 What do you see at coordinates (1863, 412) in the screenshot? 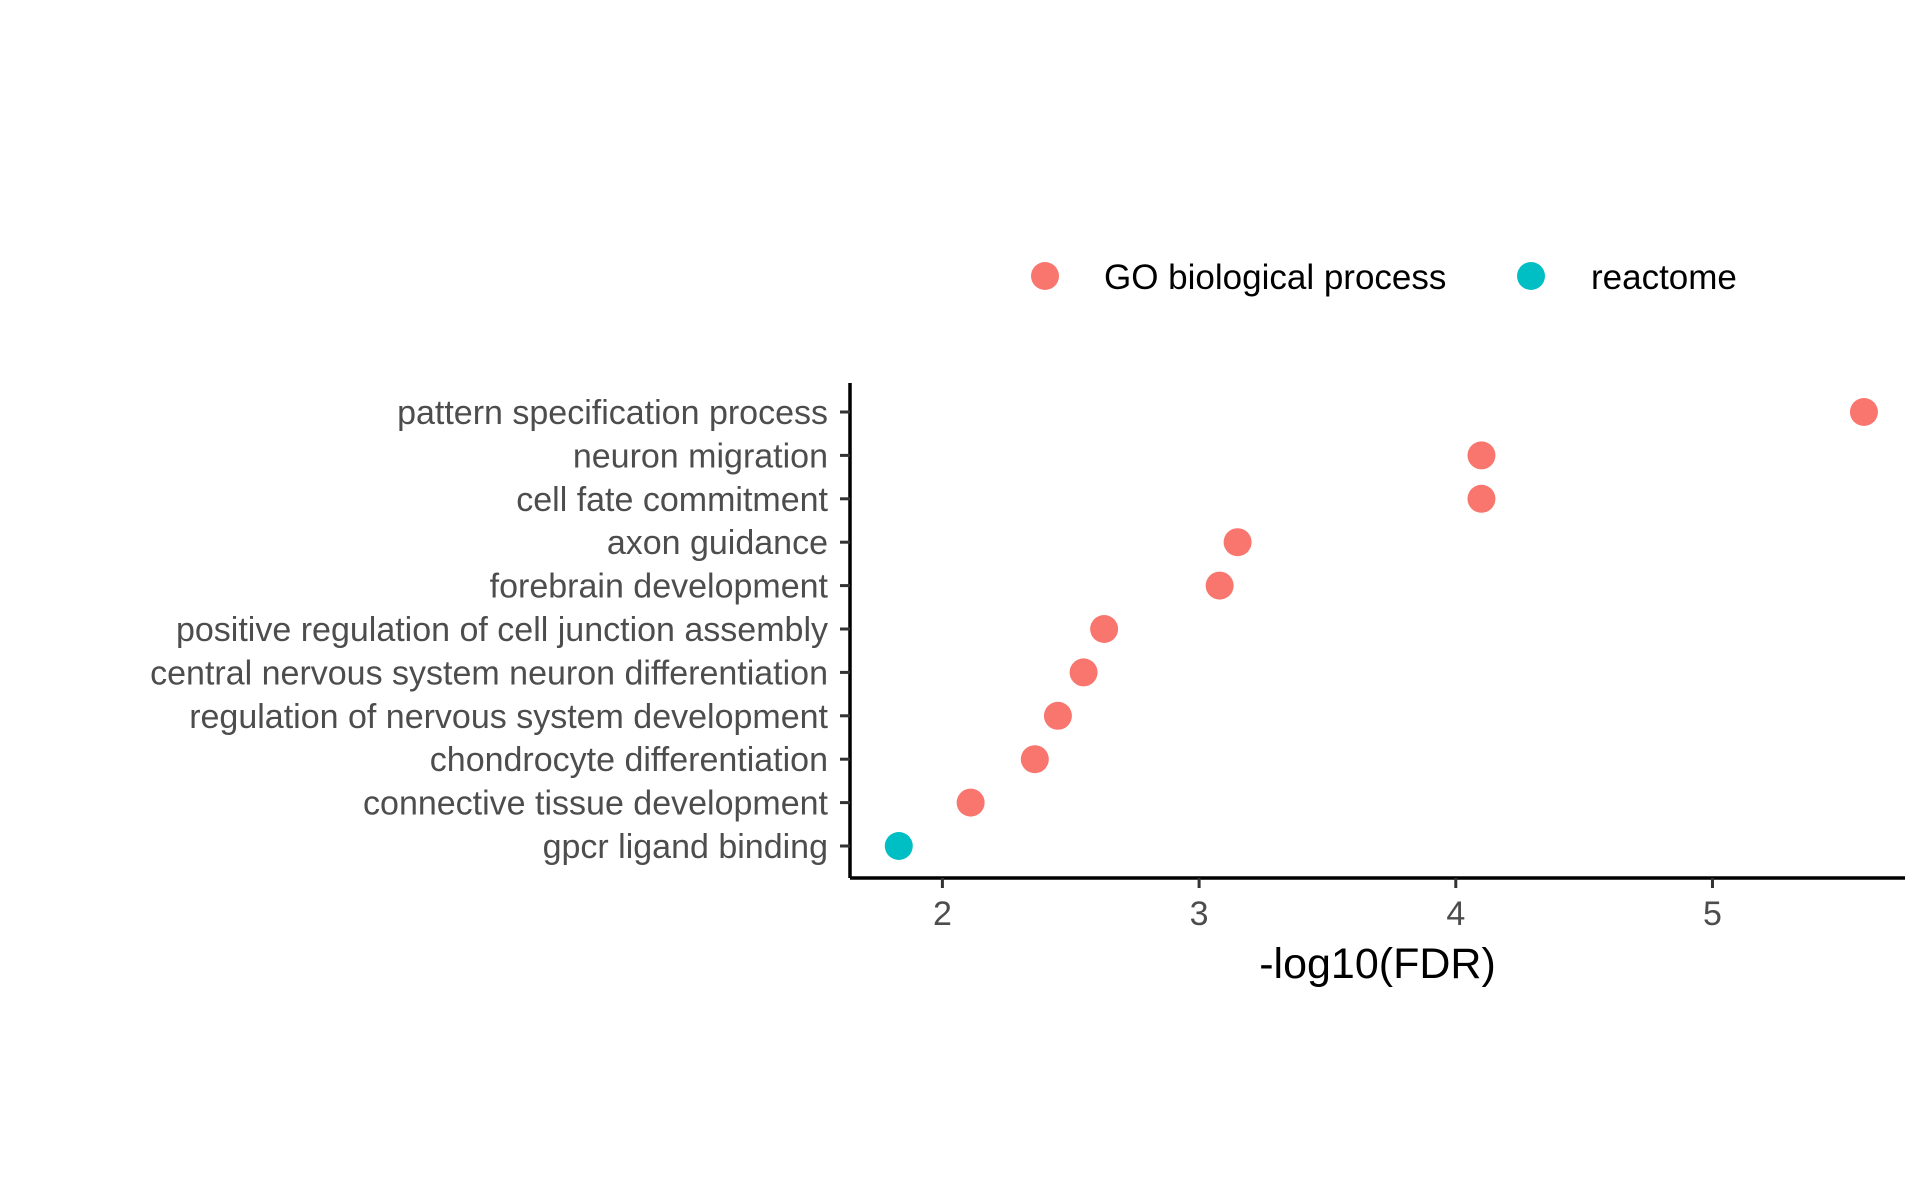
I see `point-pattern-specification-process` at bounding box center [1863, 412].